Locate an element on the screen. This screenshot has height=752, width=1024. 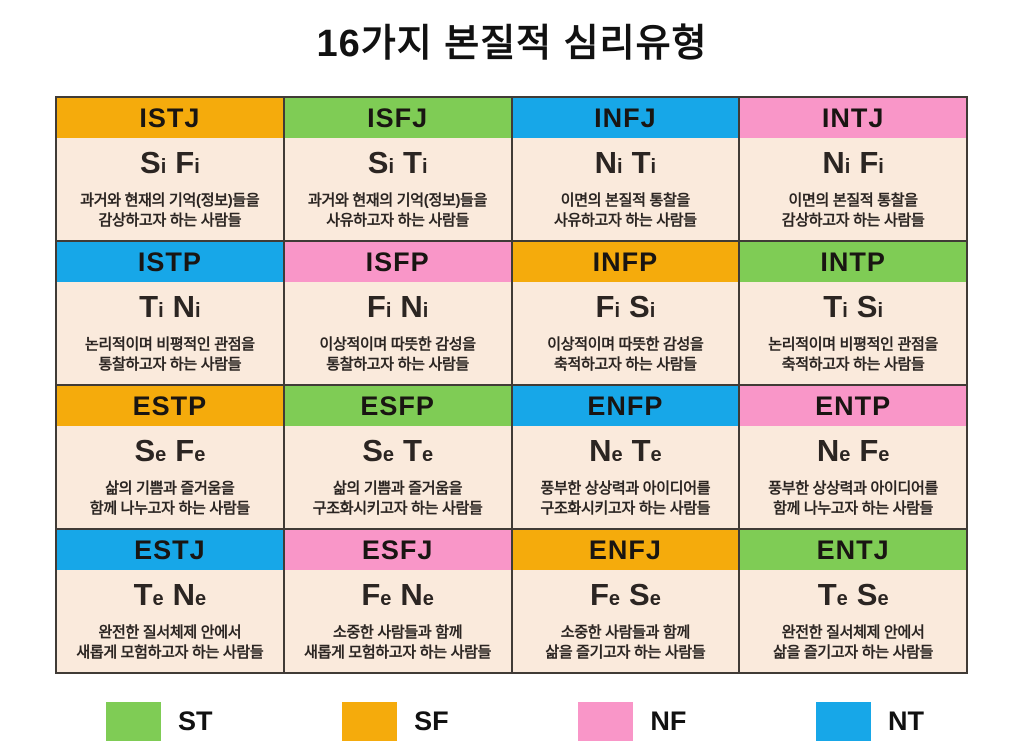
type-cell-enfp: ENFP Ne Te 풍부한 상상력과 아이디어를 구조화시키고자 하는 사람들 is located at coordinates (625, 457).